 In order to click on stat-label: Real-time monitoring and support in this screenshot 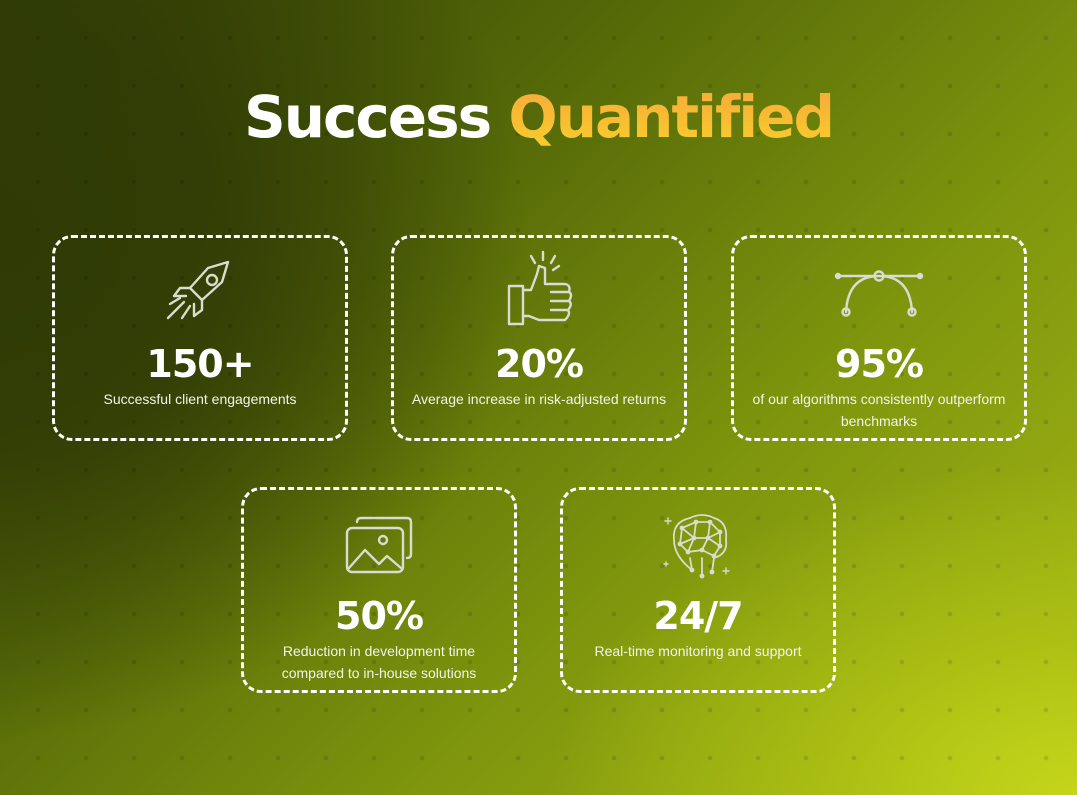, I will do `click(698, 651)`.